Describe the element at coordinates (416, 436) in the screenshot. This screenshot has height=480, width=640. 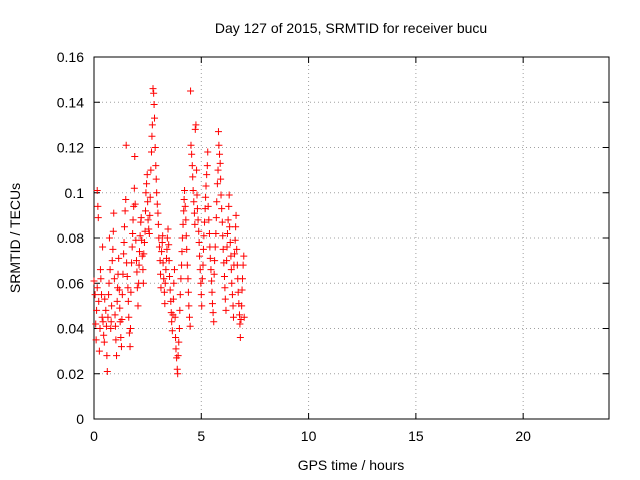
I see `x-tick-label: 15` at that location.